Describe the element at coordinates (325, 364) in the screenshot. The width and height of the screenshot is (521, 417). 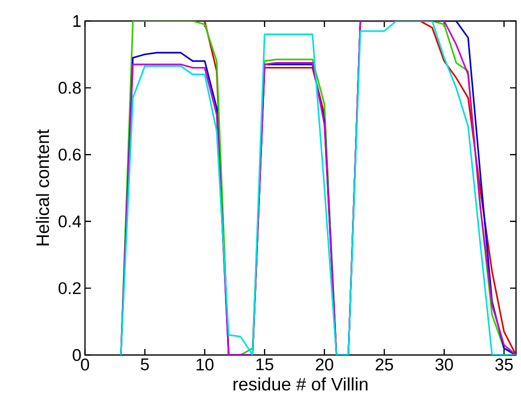
I see `x-tick-label: 20` at that location.